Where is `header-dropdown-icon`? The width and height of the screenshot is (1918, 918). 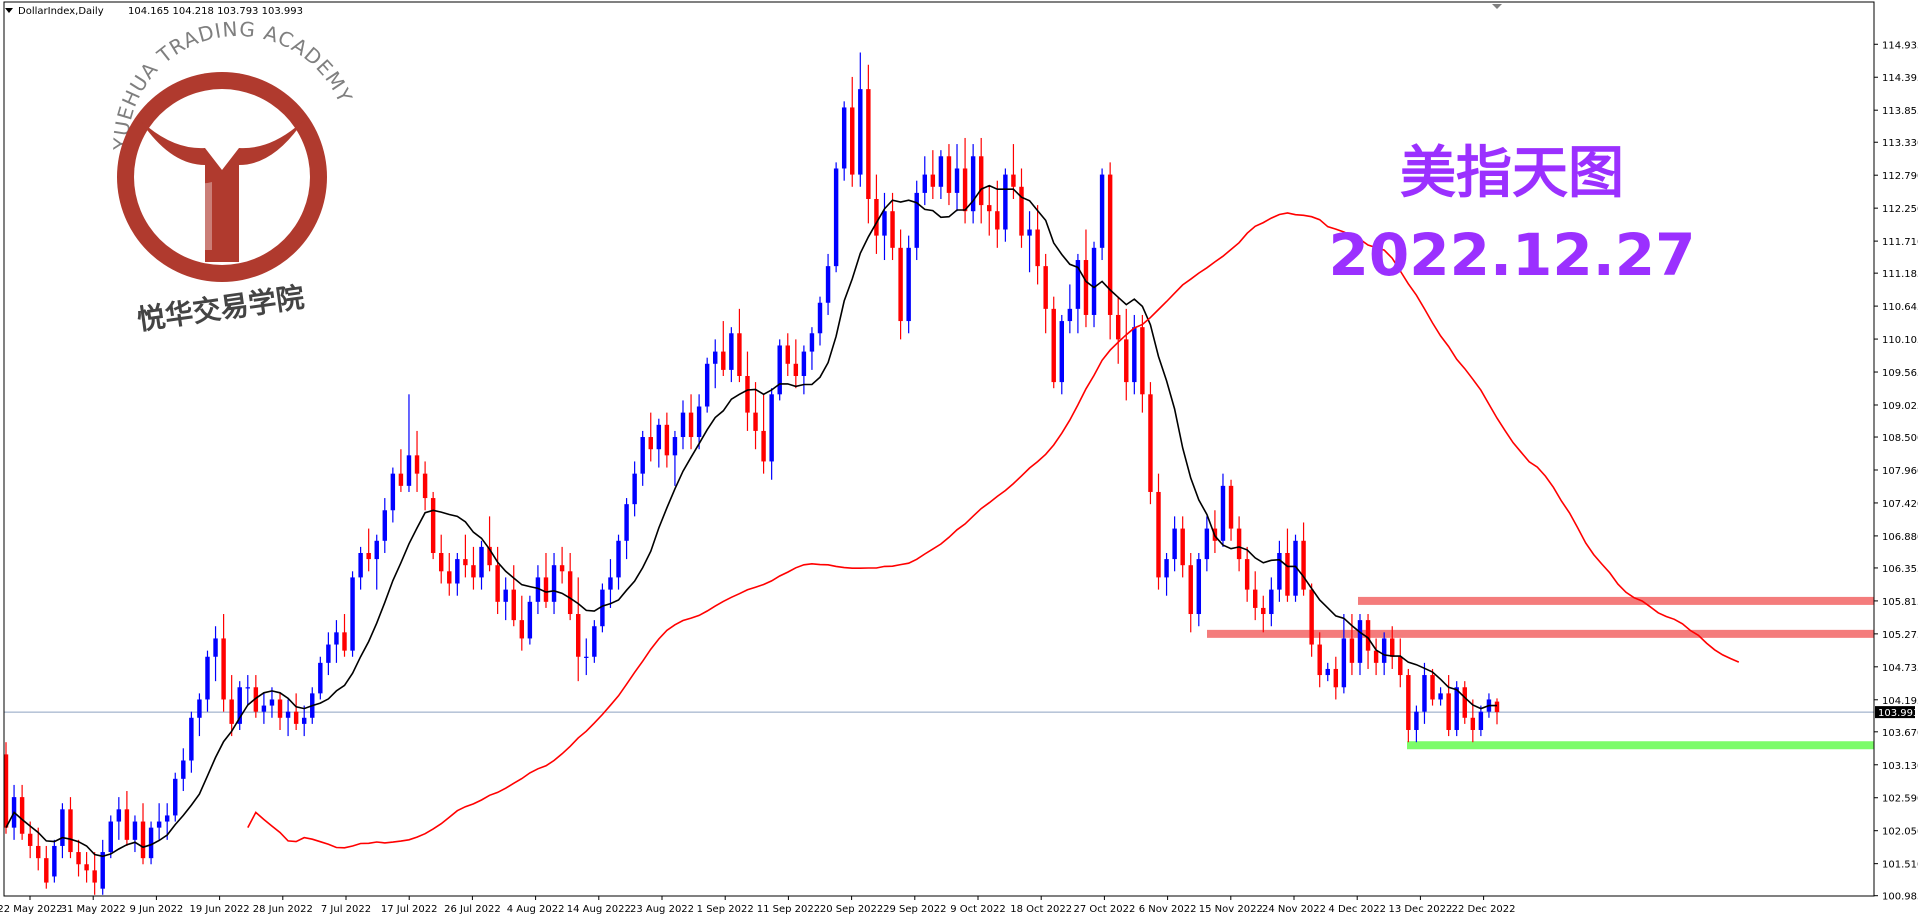
header-dropdown-icon is located at coordinates (9, 10).